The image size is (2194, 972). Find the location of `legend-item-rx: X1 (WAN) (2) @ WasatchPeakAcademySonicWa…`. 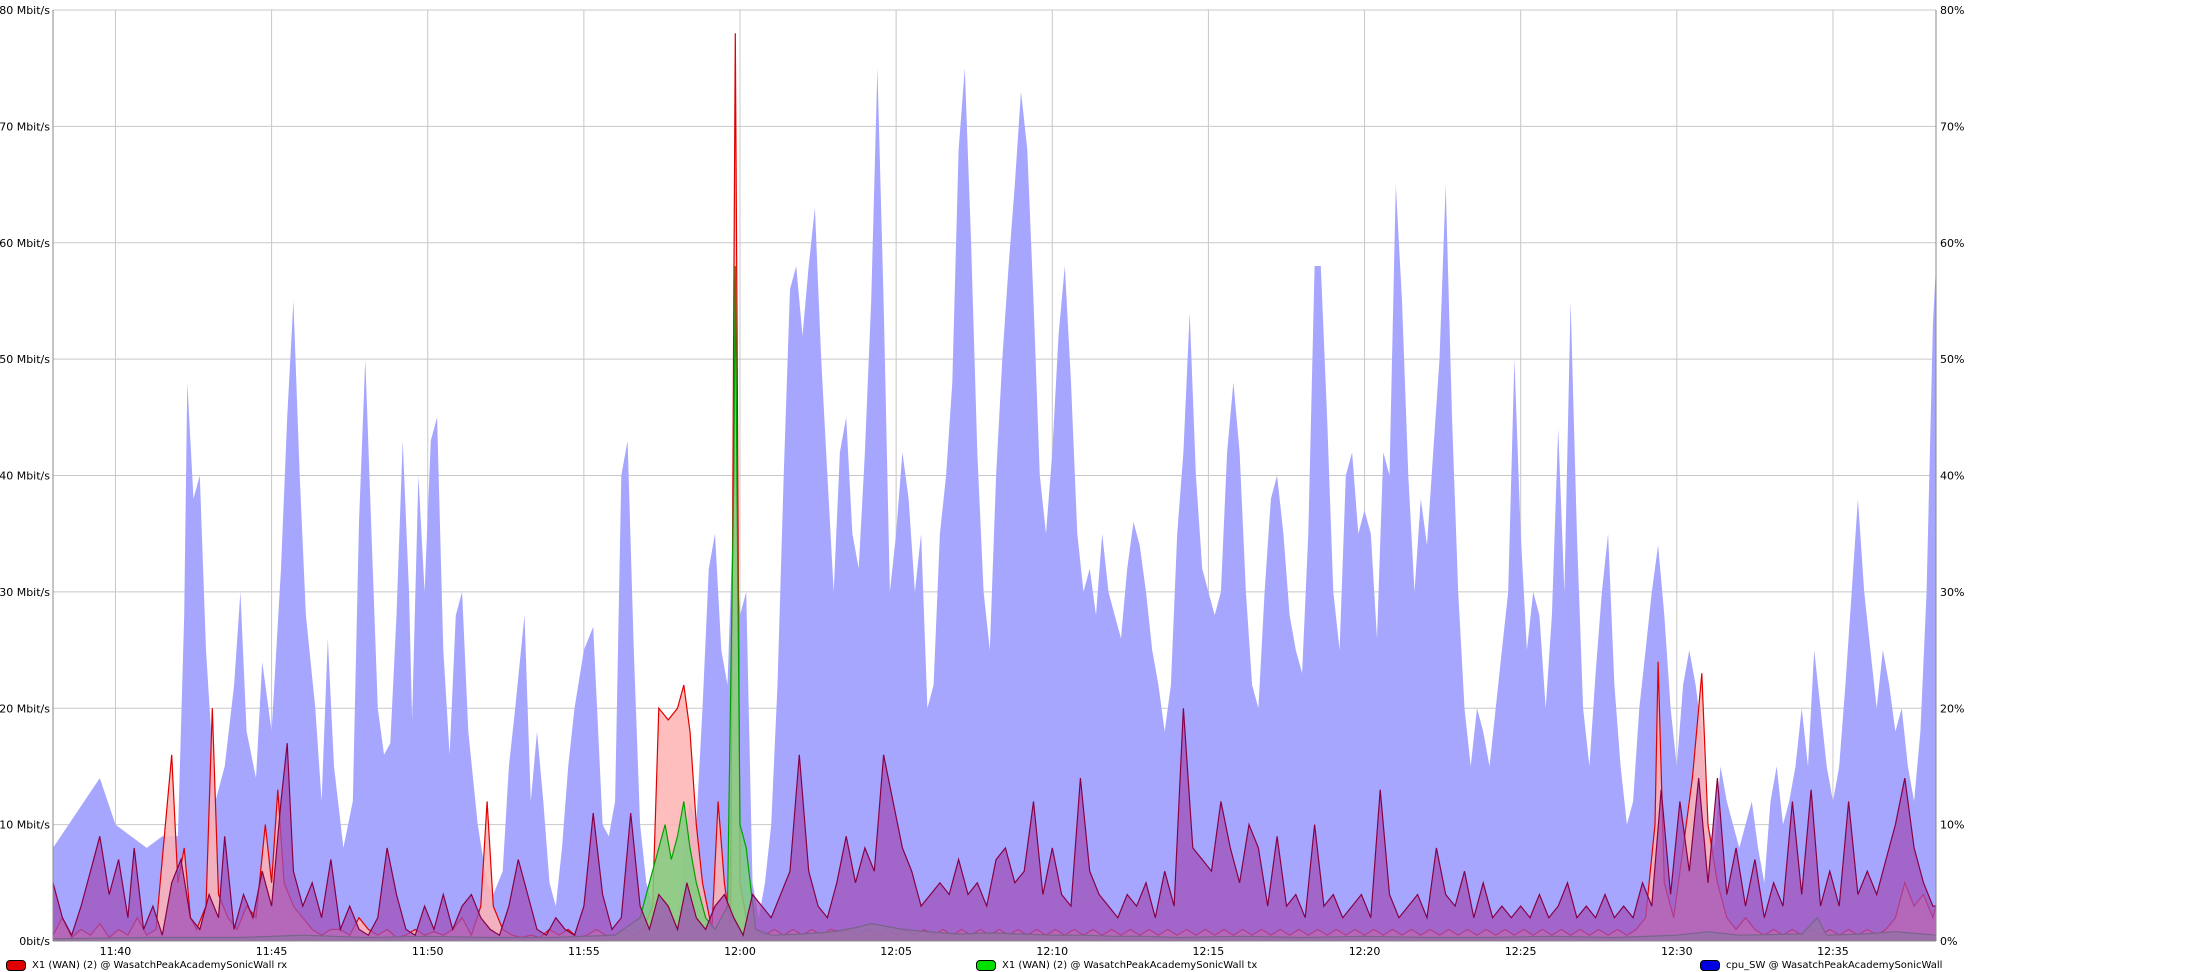

legend-item-rx: X1 (WAN) (2) @ WasatchPeakAcademySonicWa… is located at coordinates (146, 965).